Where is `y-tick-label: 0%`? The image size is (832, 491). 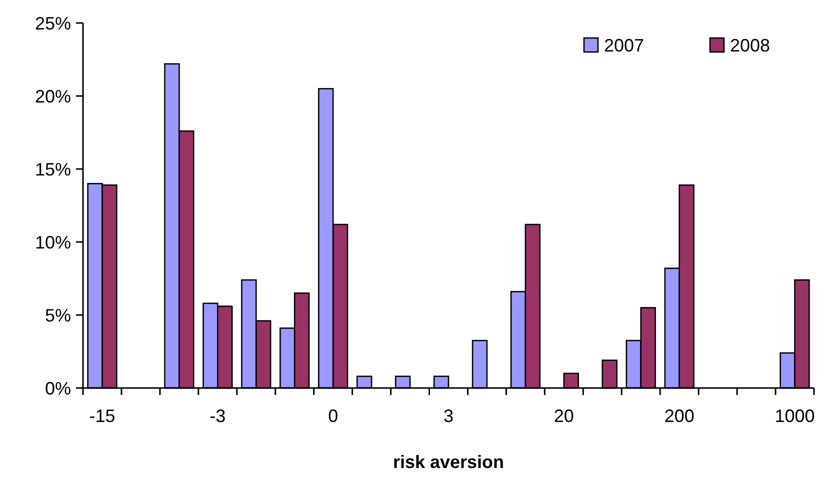
y-tick-label: 0% is located at coordinates (57, 388).